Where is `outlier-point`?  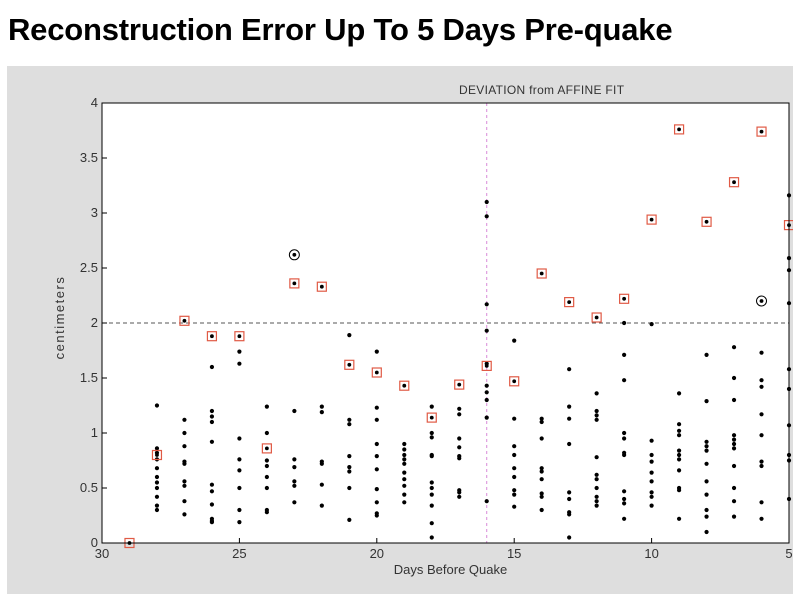 outlier-point is located at coordinates (294, 254).